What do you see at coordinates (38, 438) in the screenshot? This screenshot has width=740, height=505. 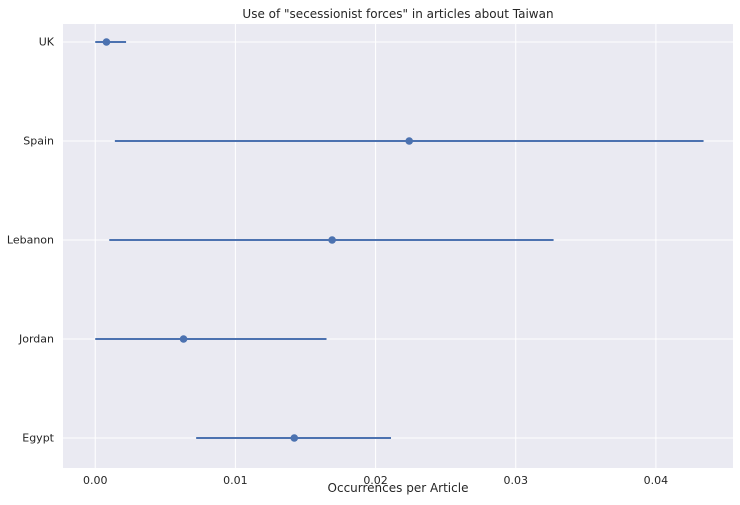 I see `y-tick-label-egypt: Egypt` at bounding box center [38, 438].